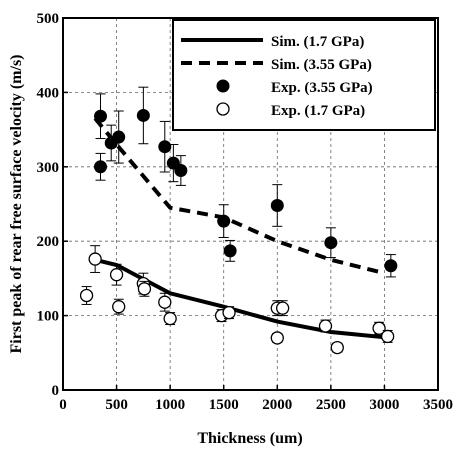  I want to click on x-axis-label: Thickness (um), so click(249, 438).